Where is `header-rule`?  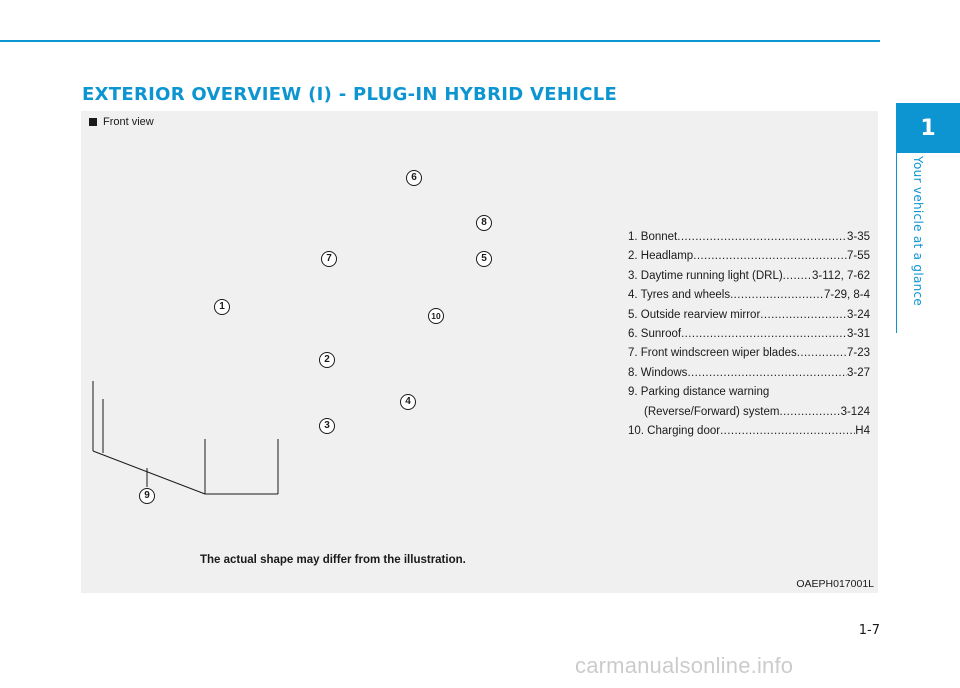
header-rule is located at coordinates (440, 41).